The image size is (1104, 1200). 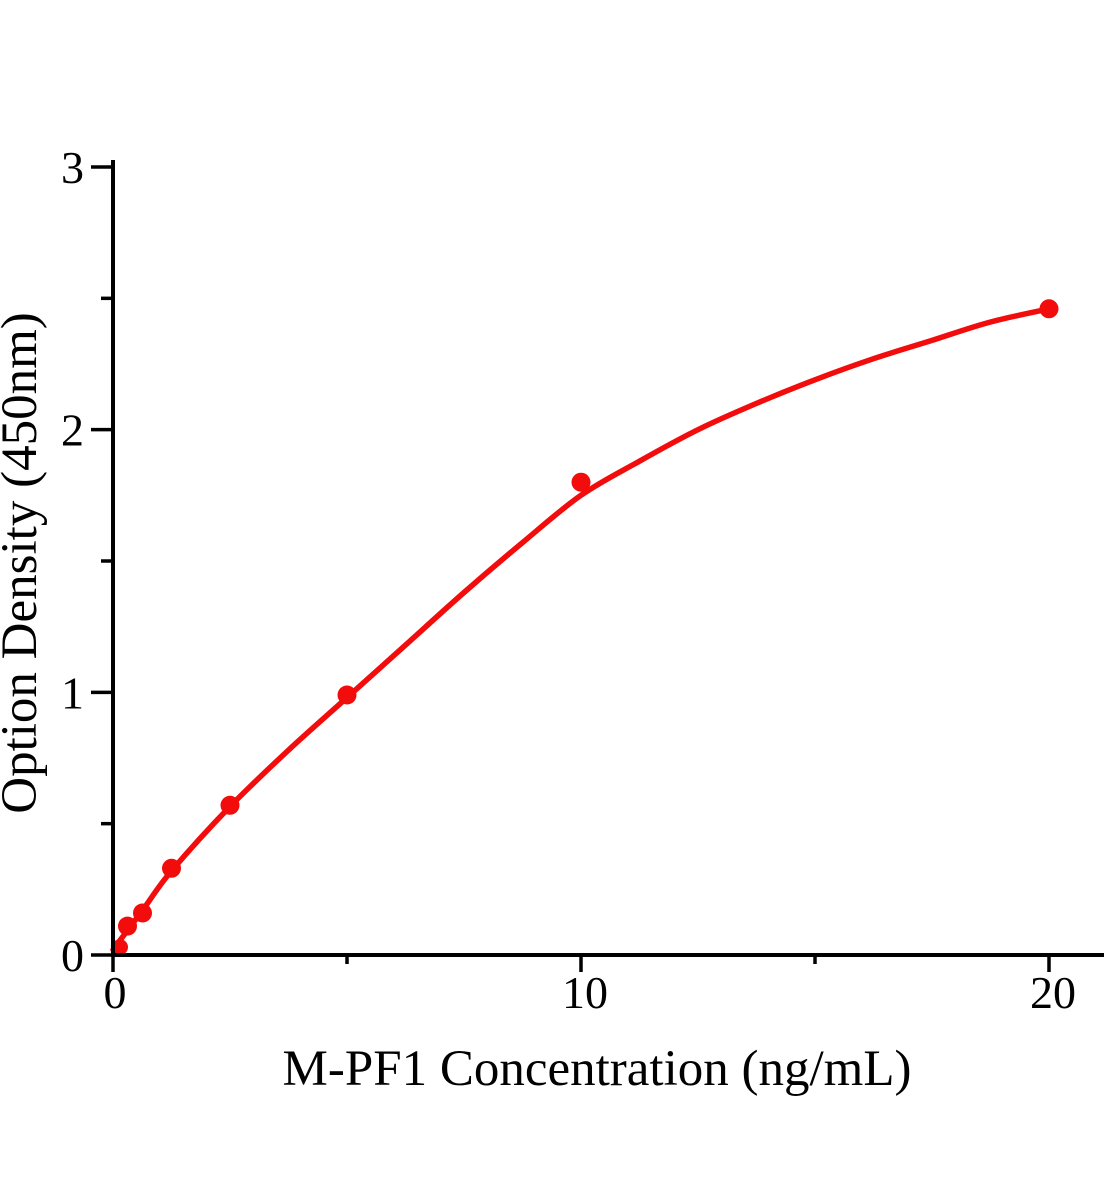 I want to click on data-point-1.25, so click(x=171, y=868).